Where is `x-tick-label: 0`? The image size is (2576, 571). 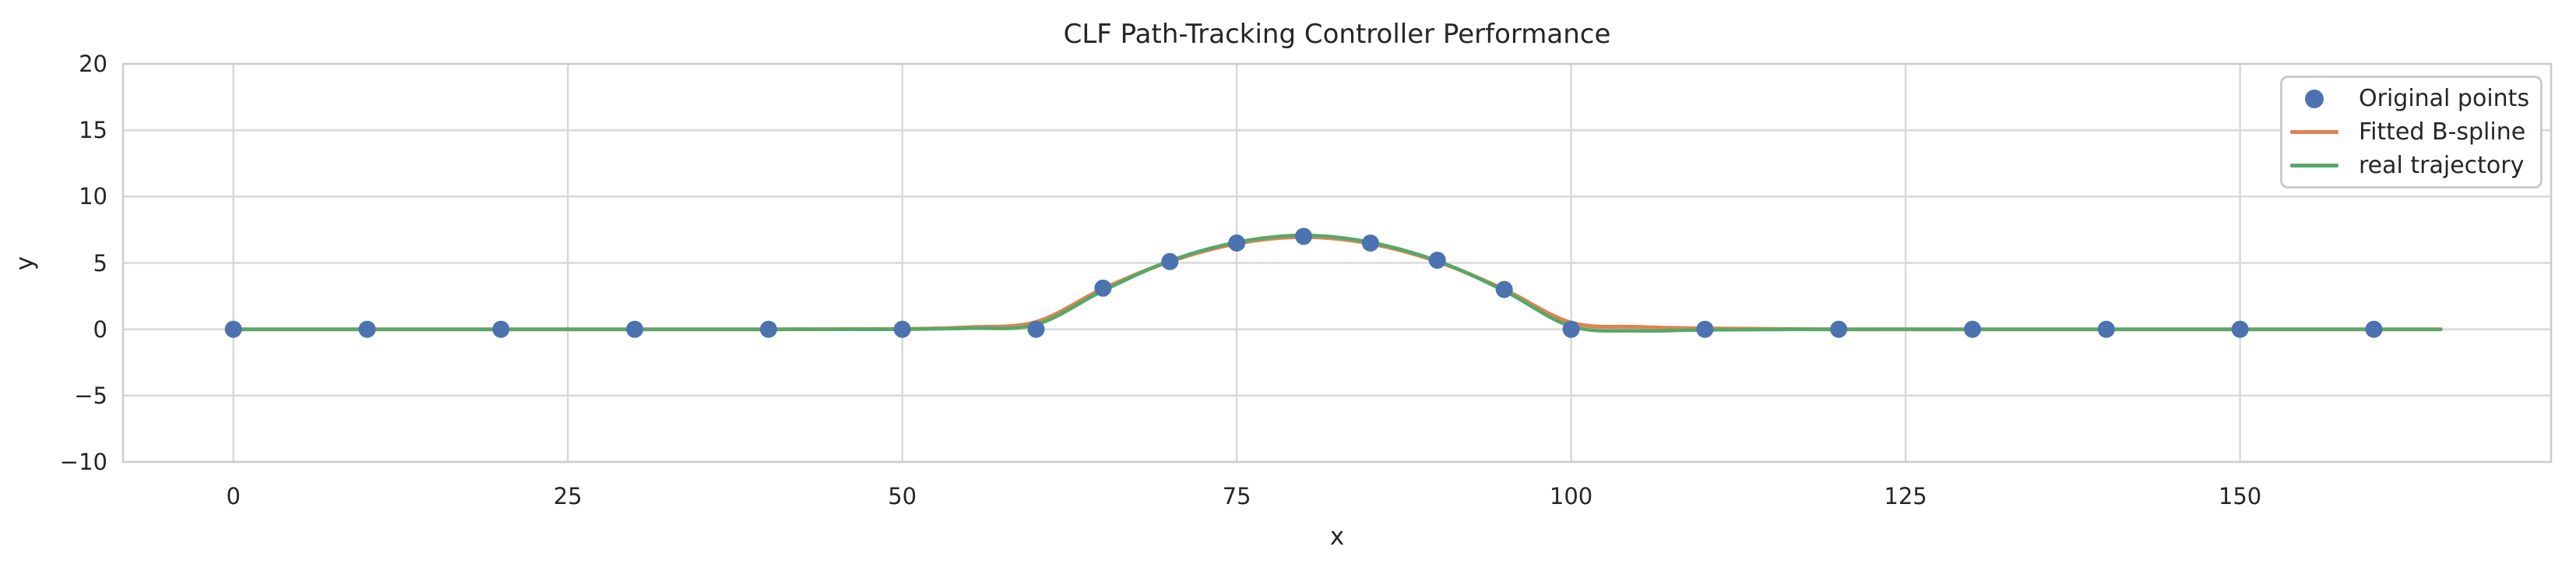 x-tick-label: 0 is located at coordinates (233, 496).